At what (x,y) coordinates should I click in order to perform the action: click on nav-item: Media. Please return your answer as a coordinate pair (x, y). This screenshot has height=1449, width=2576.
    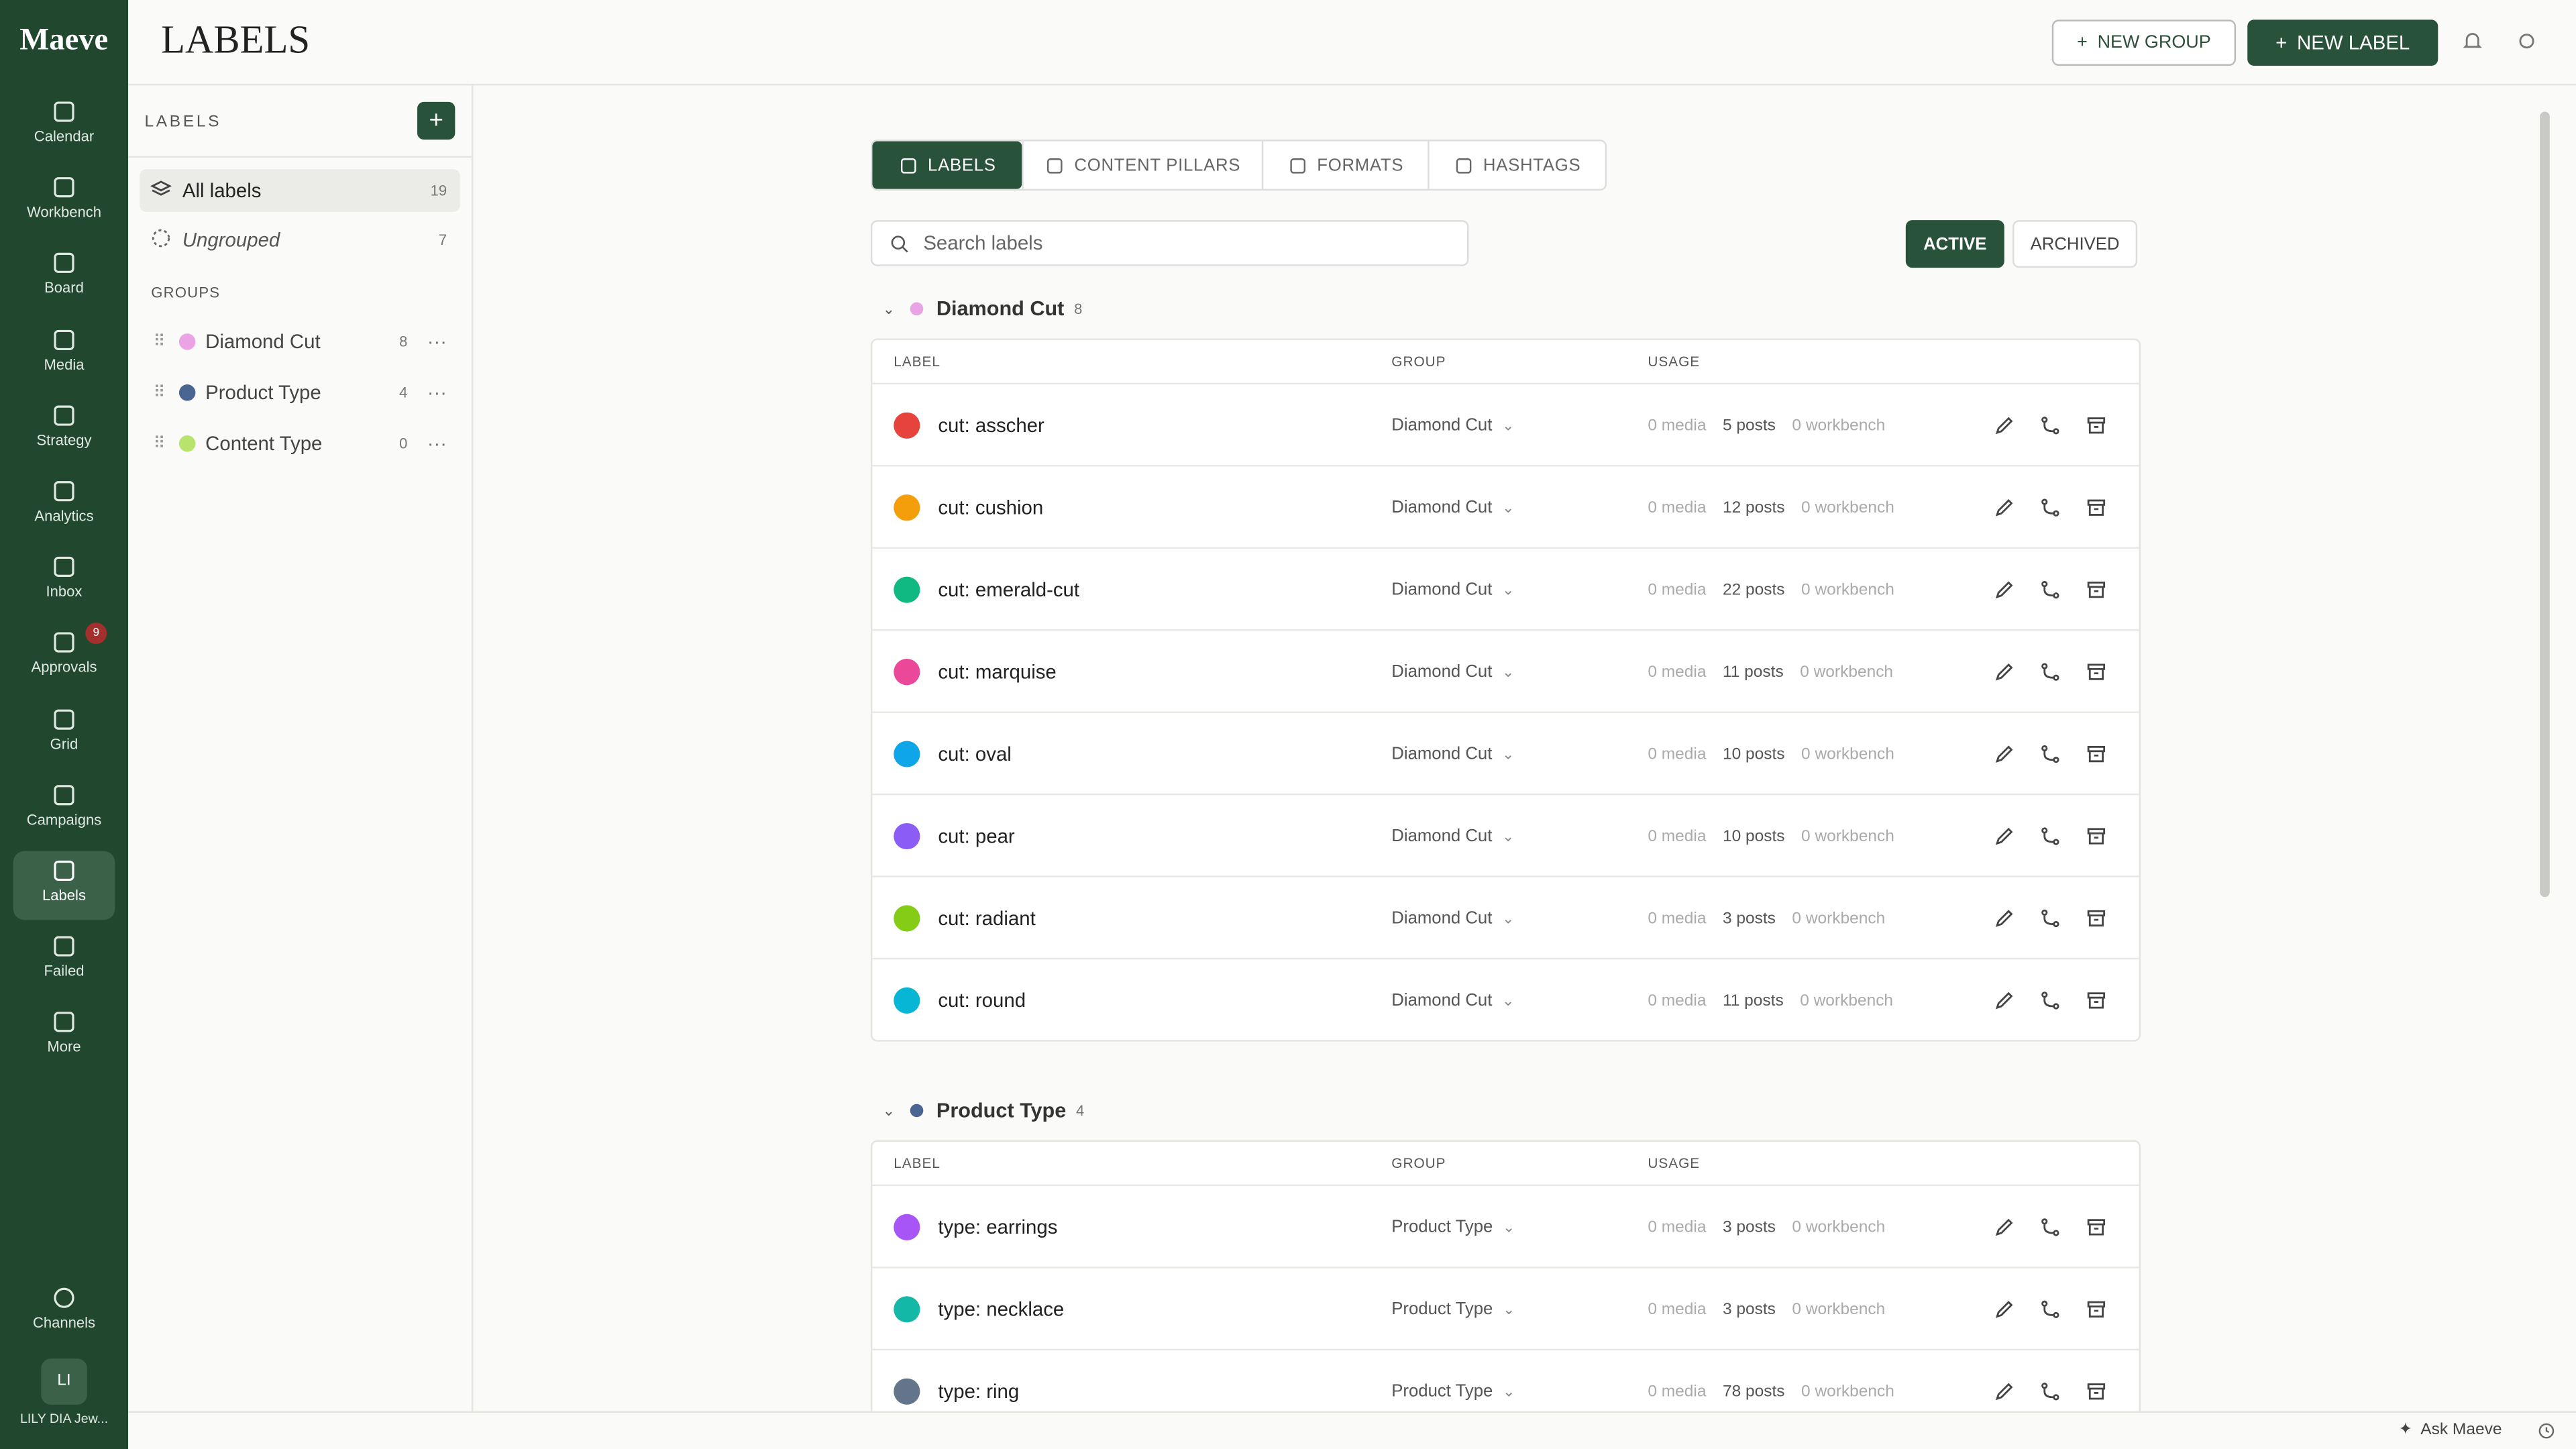
    Looking at the image, I should click on (64, 354).